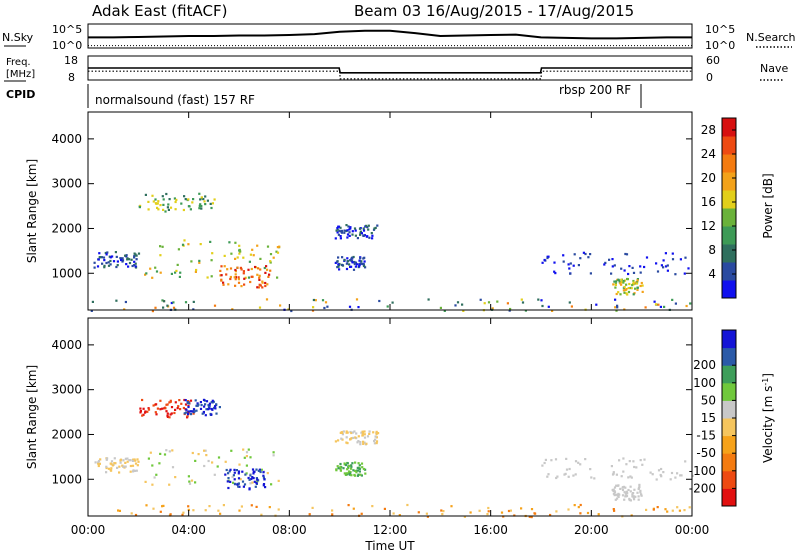 Image resolution: width=800 pixels, height=554 pixels. Describe the element at coordinates (729, 181) in the screenshot. I see `power-colorbar-segment` at that location.